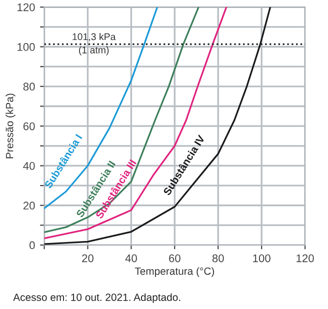 This screenshot has width=328, height=309. Describe the element at coordinates (305, 258) in the screenshot. I see `x-tick-label: 120` at that location.